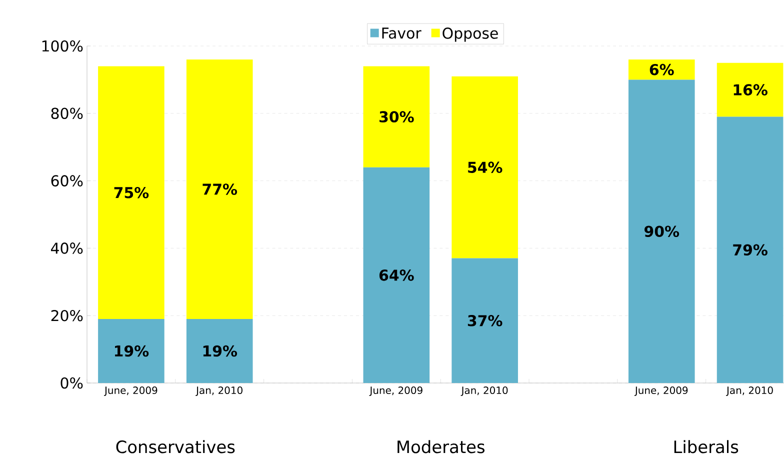 The height and width of the screenshot is (467, 784). I want to click on data-label: 77%, so click(220, 189).